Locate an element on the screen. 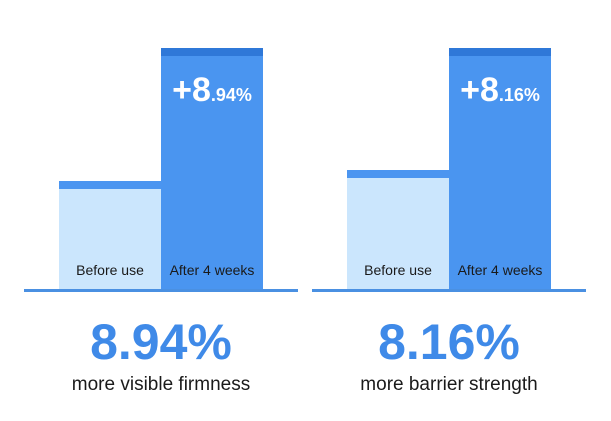 This screenshot has width=611, height=421. bar-after-4-weeks: +8.94% After 4 weeks is located at coordinates (212, 169).